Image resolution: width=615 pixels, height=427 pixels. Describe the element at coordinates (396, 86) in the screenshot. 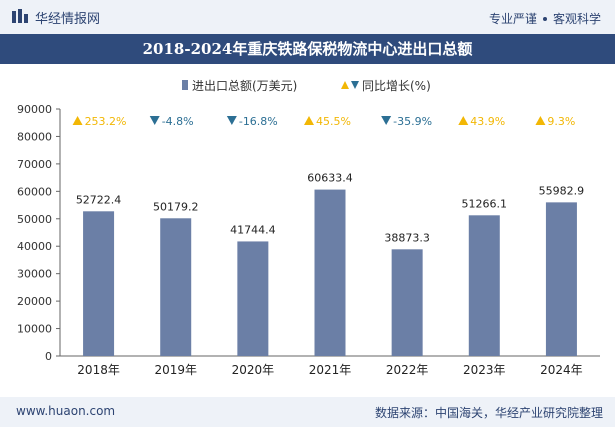

I see `legend-label-growth: 同比增长(%)` at that location.